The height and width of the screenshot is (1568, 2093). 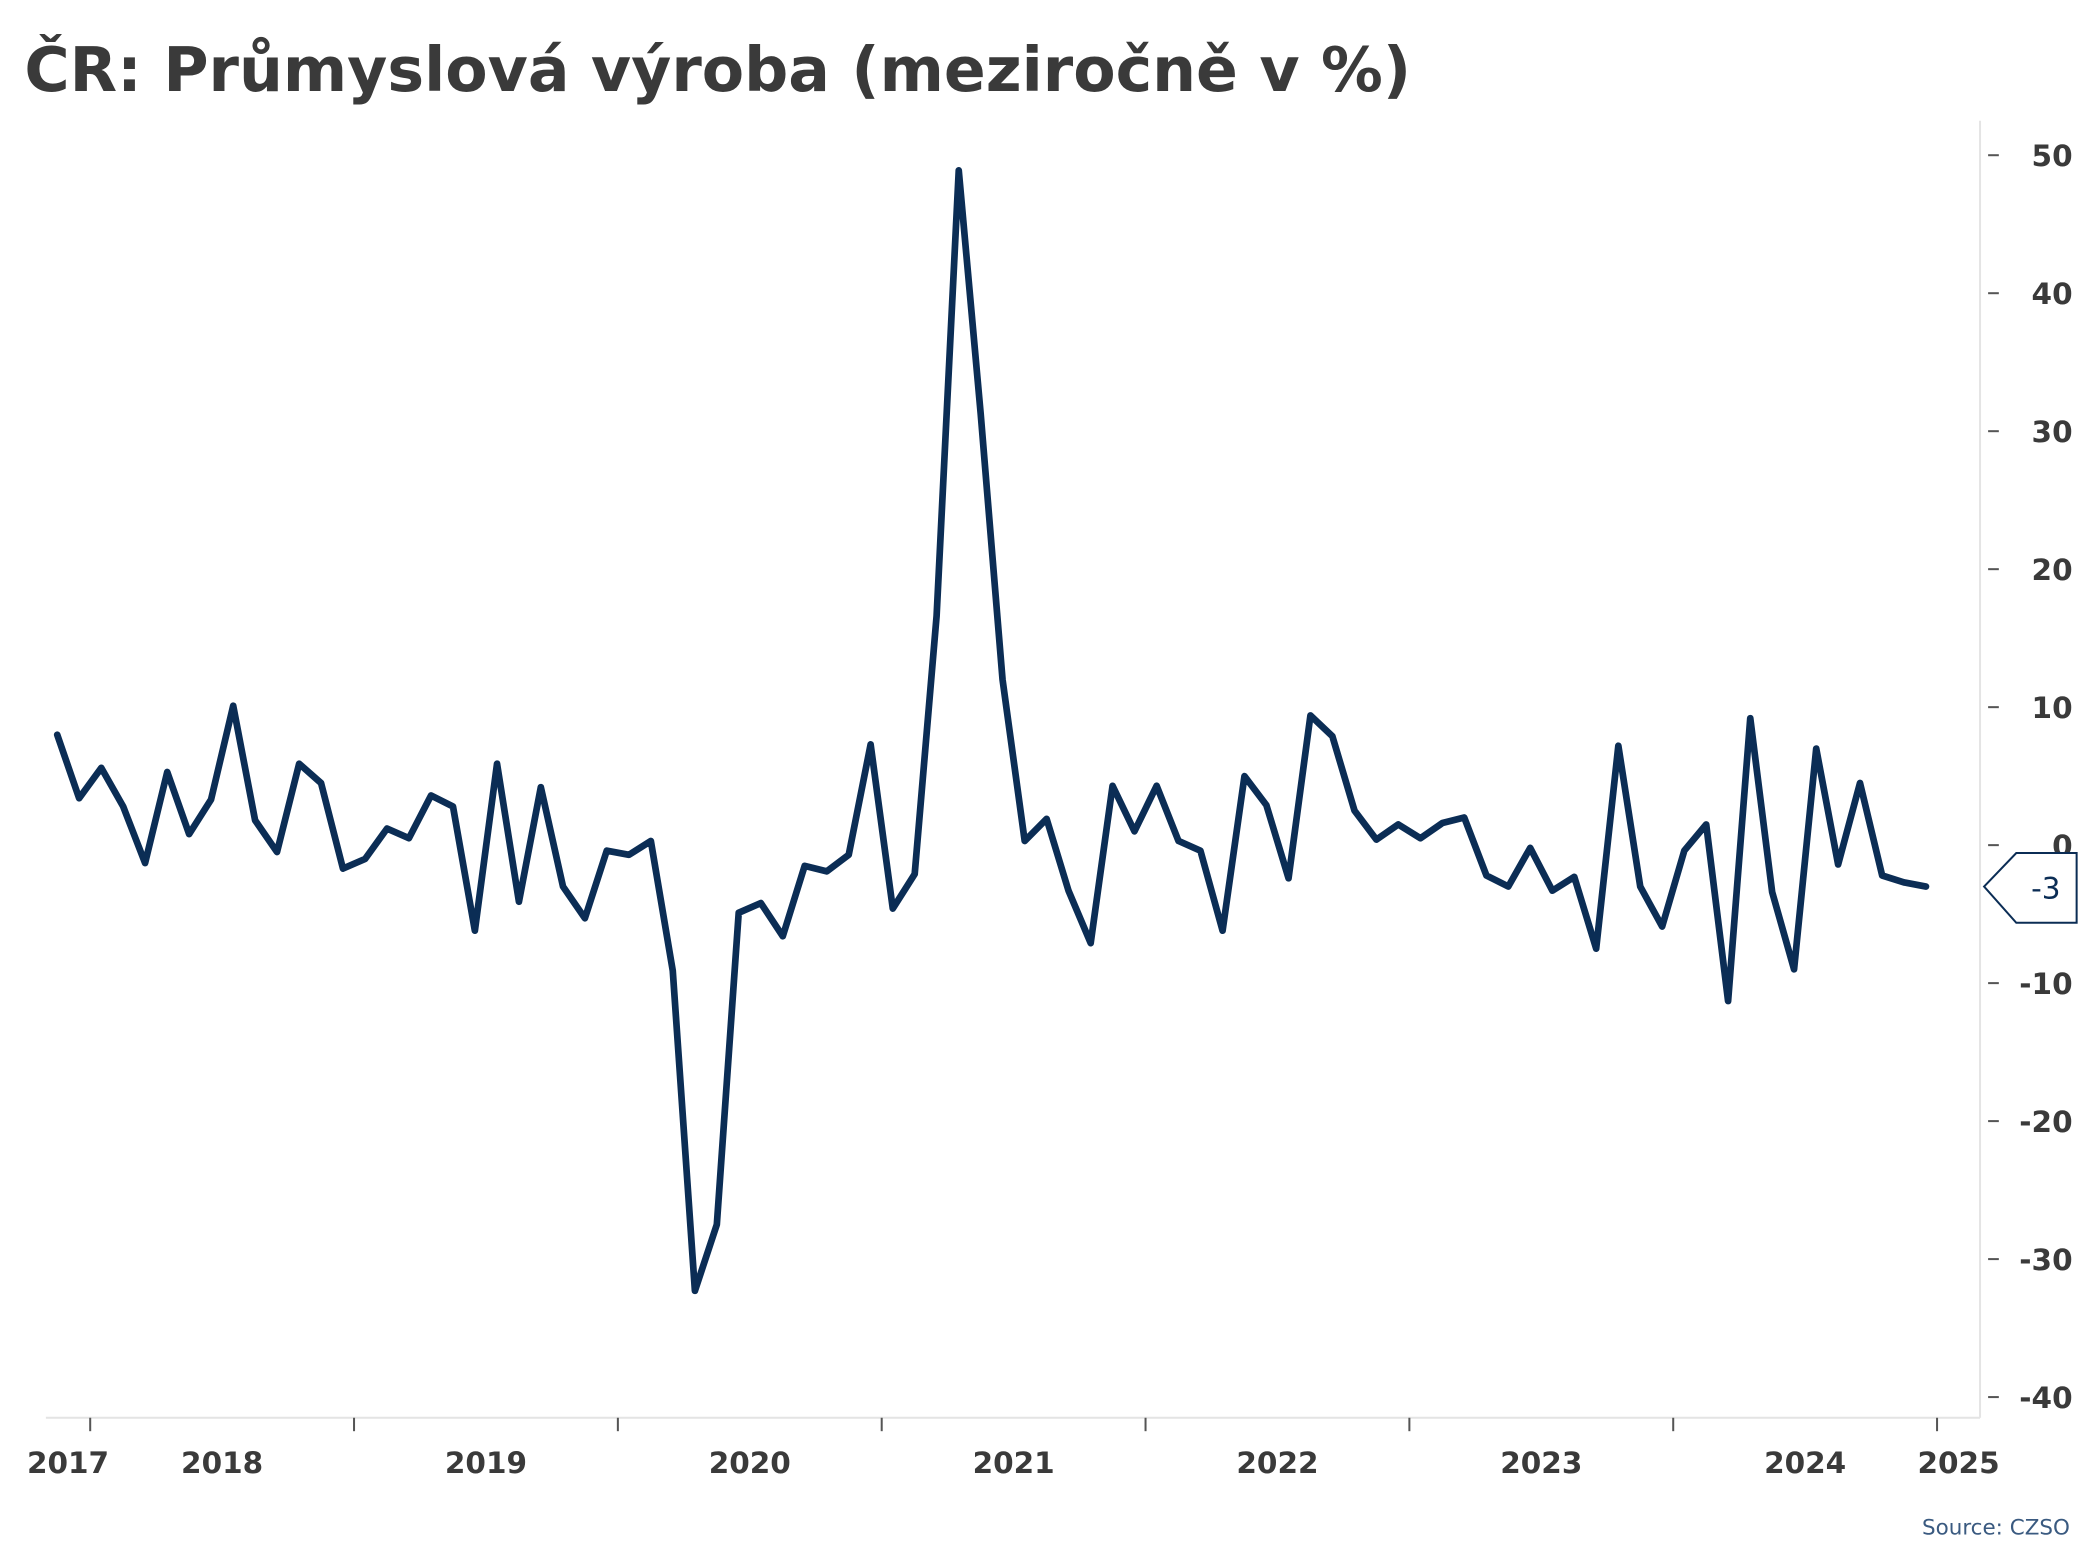 What do you see at coordinates (2045, 1398) in the screenshot?
I see `y-tick-label: -40` at bounding box center [2045, 1398].